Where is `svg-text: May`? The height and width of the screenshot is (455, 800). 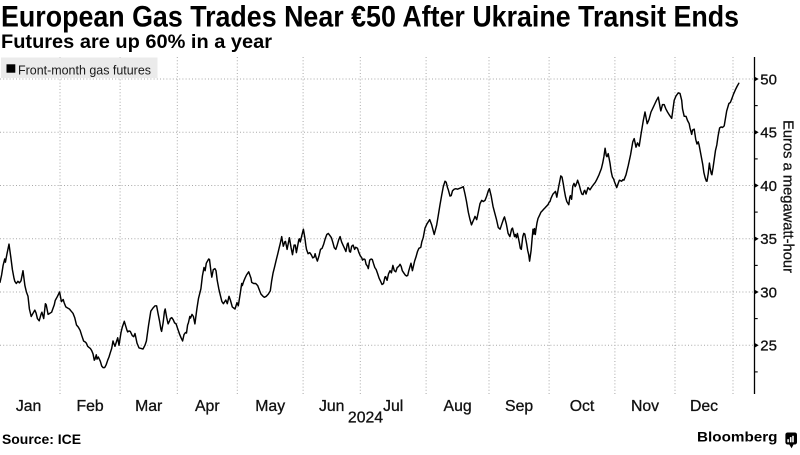 svg-text: May is located at coordinates (270, 406).